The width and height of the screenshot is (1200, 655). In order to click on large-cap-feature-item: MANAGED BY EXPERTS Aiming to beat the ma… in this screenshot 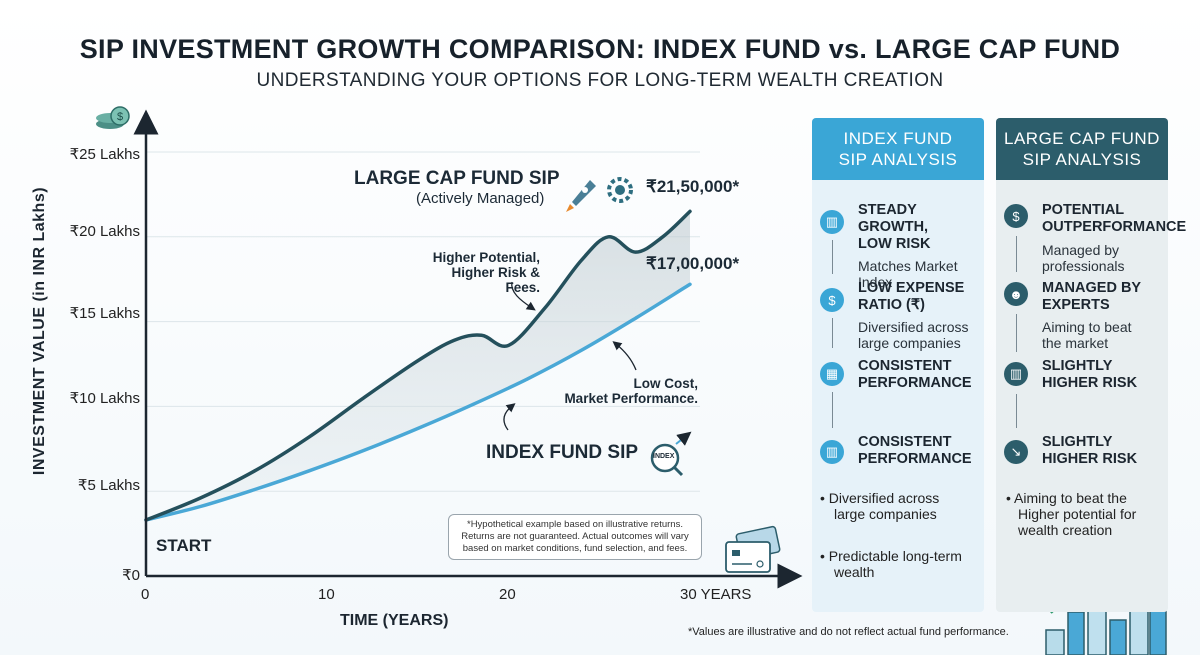, I will do `click(1092, 315)`.